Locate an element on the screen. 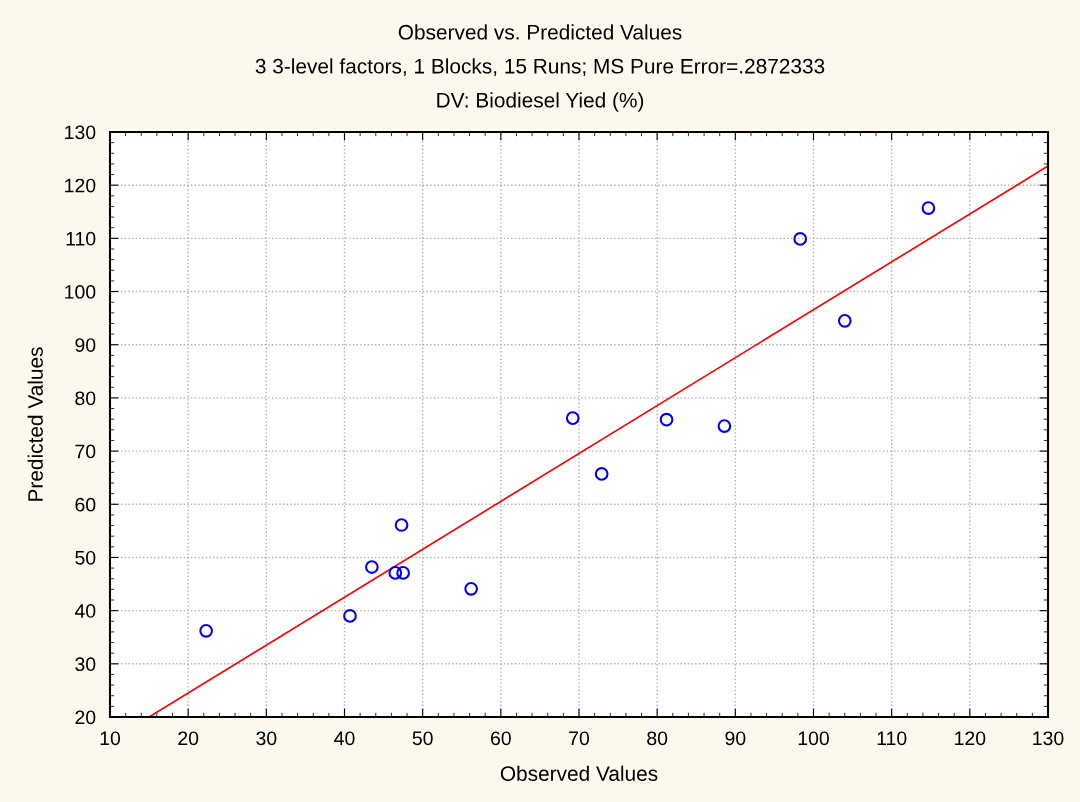 This screenshot has width=1080, height=802. y-tick-label: 40 is located at coordinates (85, 611).